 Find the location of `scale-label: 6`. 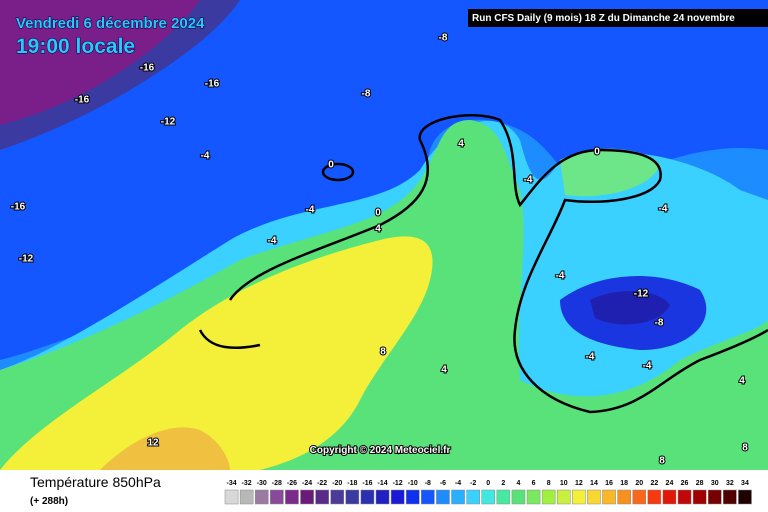

scale-label: 6 is located at coordinates (534, 483).